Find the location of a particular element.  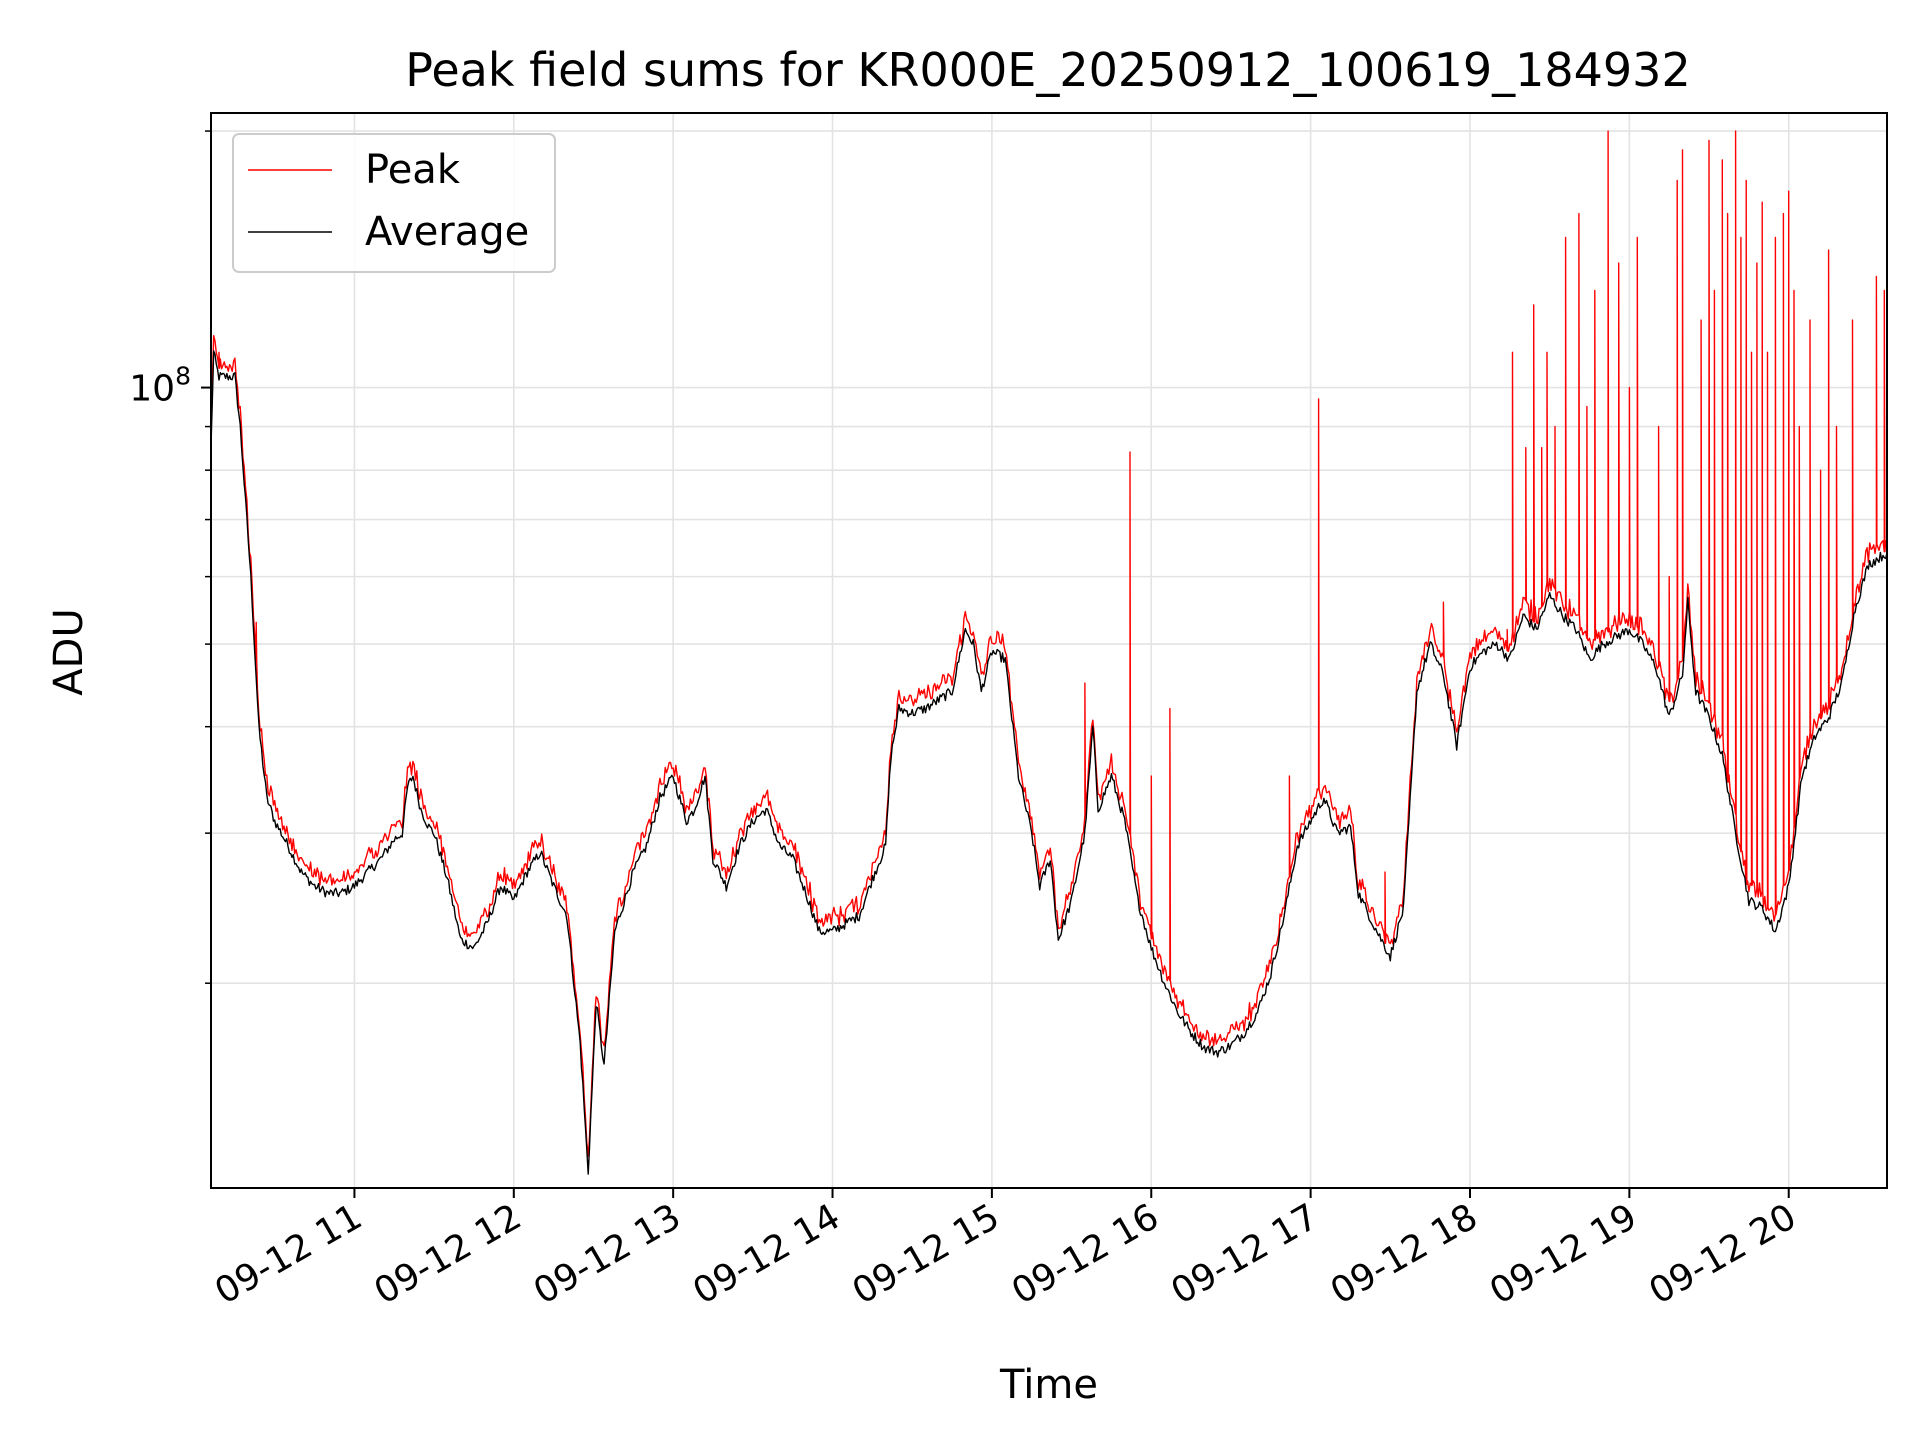

y-axis-title: ADU is located at coordinates (69, 651).